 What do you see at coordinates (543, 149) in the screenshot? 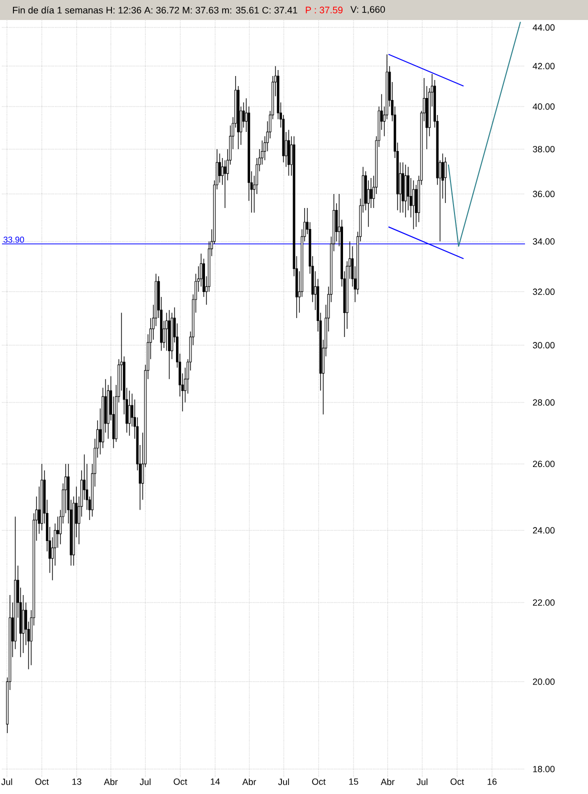
I see `y-tick-label: 38.00` at bounding box center [543, 149].